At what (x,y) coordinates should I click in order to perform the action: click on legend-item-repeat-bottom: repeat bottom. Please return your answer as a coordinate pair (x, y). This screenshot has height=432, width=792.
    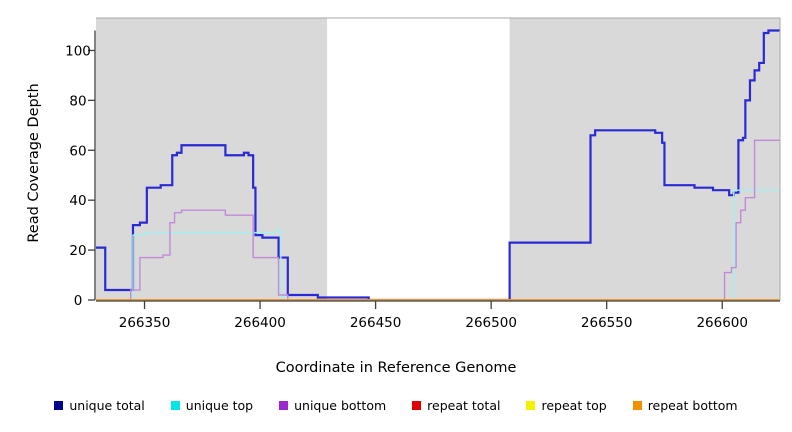
    Looking at the image, I should click on (685, 405).